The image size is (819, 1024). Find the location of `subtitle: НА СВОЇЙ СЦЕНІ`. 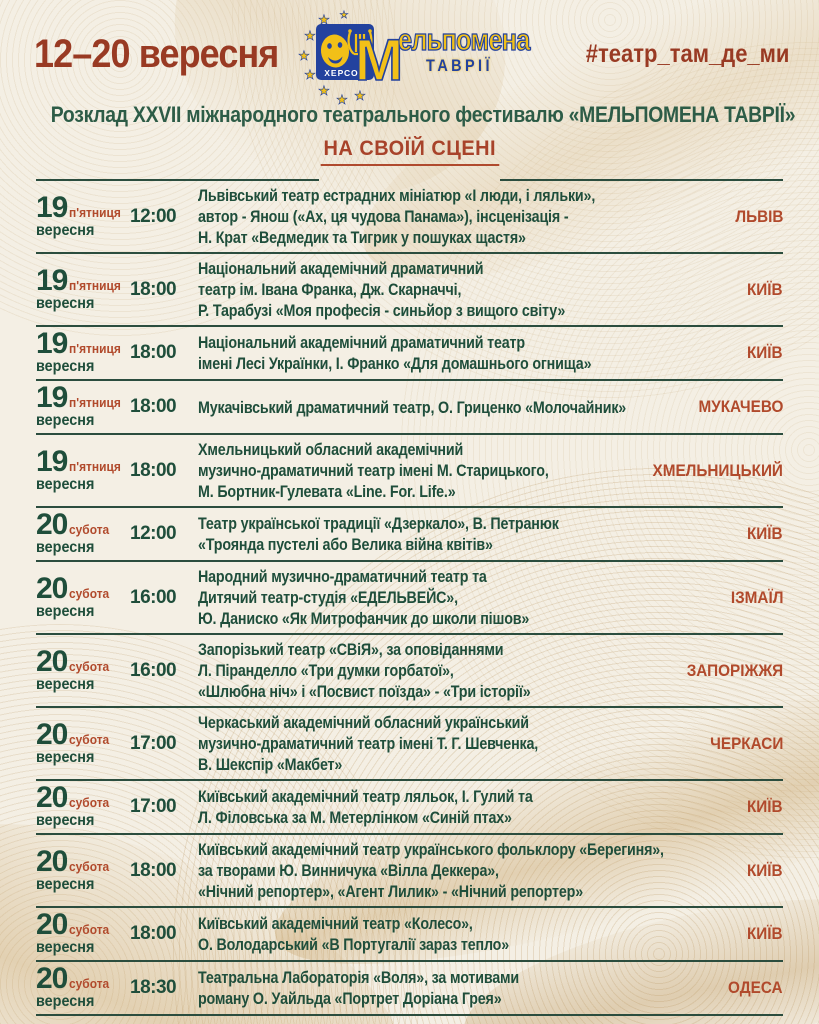

subtitle: НА СВОЇЙ СЦЕНІ is located at coordinates (409, 151).